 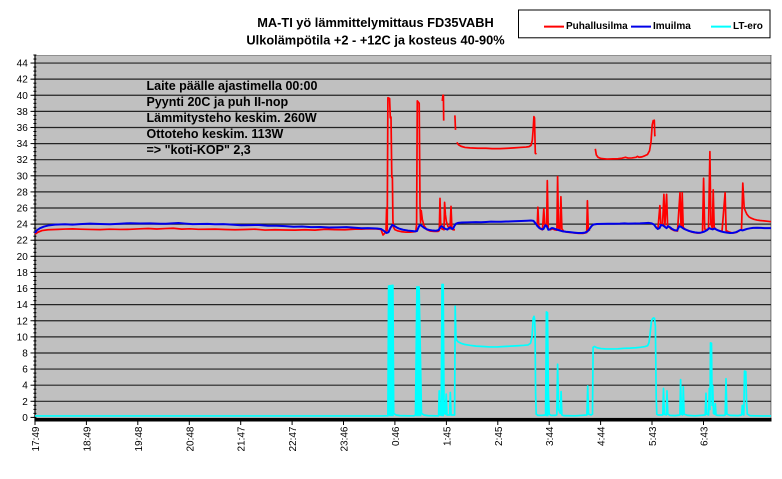 What do you see at coordinates (550, 436) in the screenshot?
I see `svg-text: 3:44` at bounding box center [550, 436].